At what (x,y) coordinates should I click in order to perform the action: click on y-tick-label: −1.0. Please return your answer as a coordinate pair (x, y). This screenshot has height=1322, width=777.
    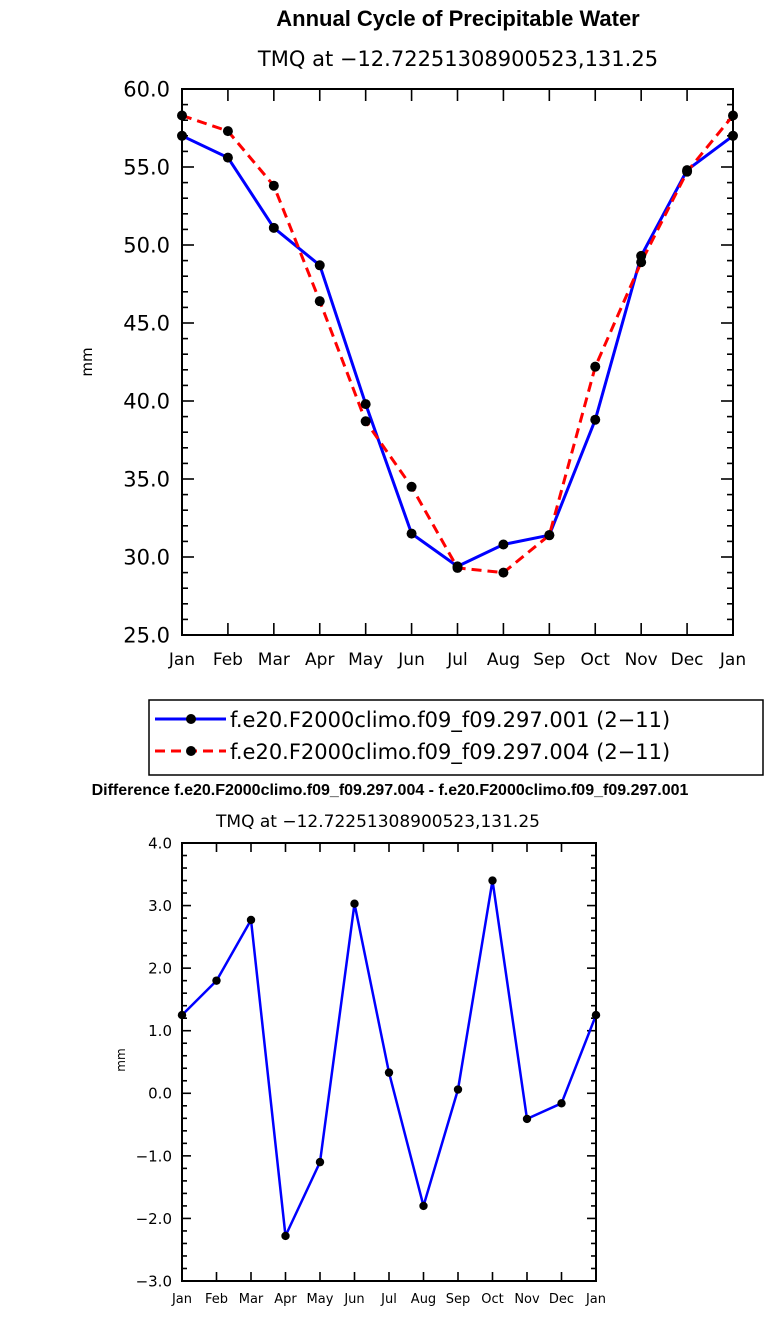
    Looking at the image, I should click on (154, 1156).